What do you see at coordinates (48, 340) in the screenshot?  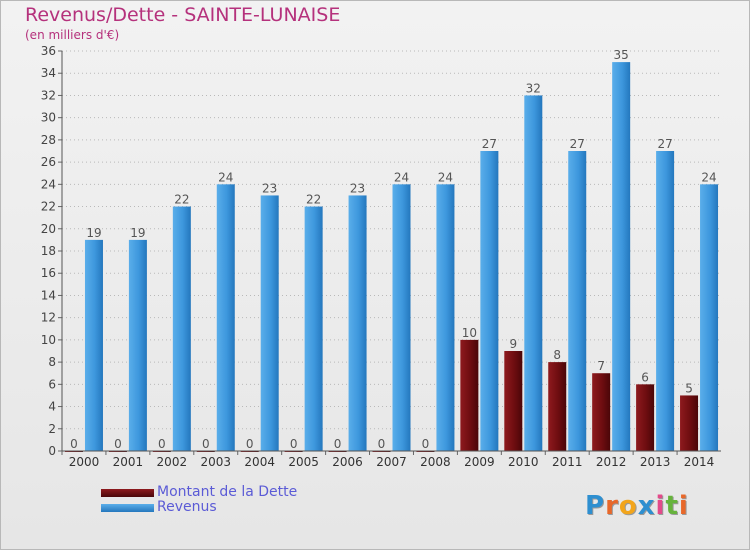 I see `y-tick-label: 10` at bounding box center [48, 340].